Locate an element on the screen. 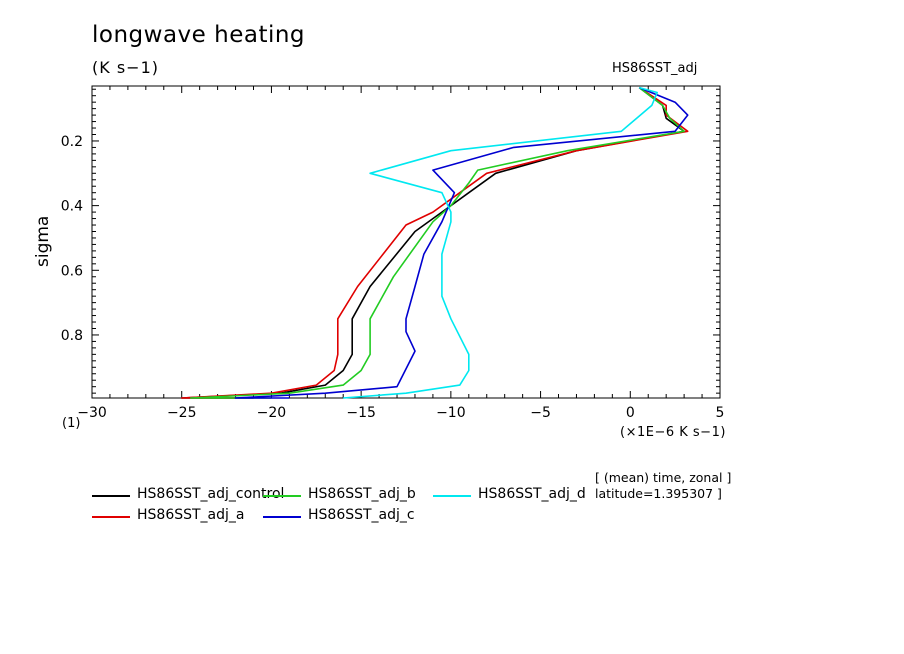 The height and width of the screenshot is (654, 904). y-tick-label: 0.6 is located at coordinates (72, 271).